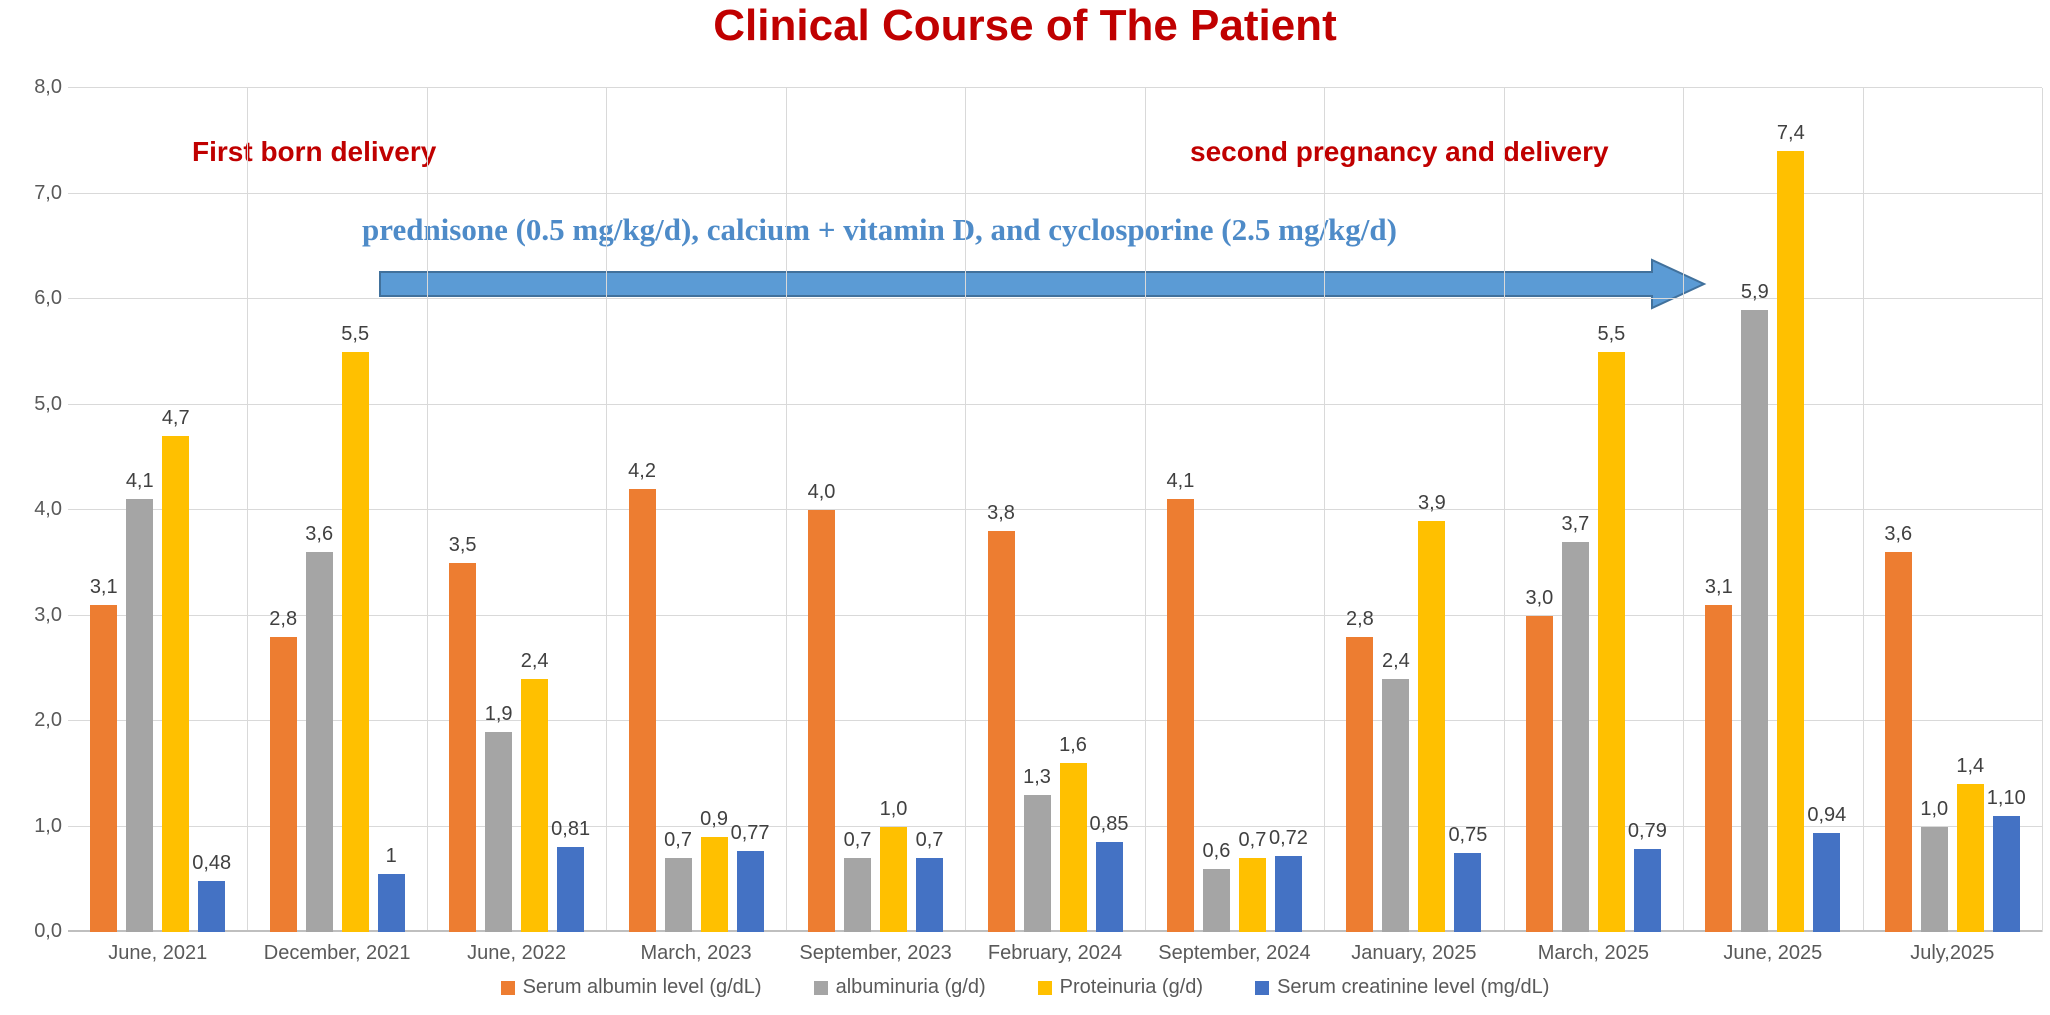 Image resolution: width=2050 pixels, height=1015 pixels. Describe the element at coordinates (1073, 745) in the screenshot. I see `bar-value-label: 1,6` at that location.